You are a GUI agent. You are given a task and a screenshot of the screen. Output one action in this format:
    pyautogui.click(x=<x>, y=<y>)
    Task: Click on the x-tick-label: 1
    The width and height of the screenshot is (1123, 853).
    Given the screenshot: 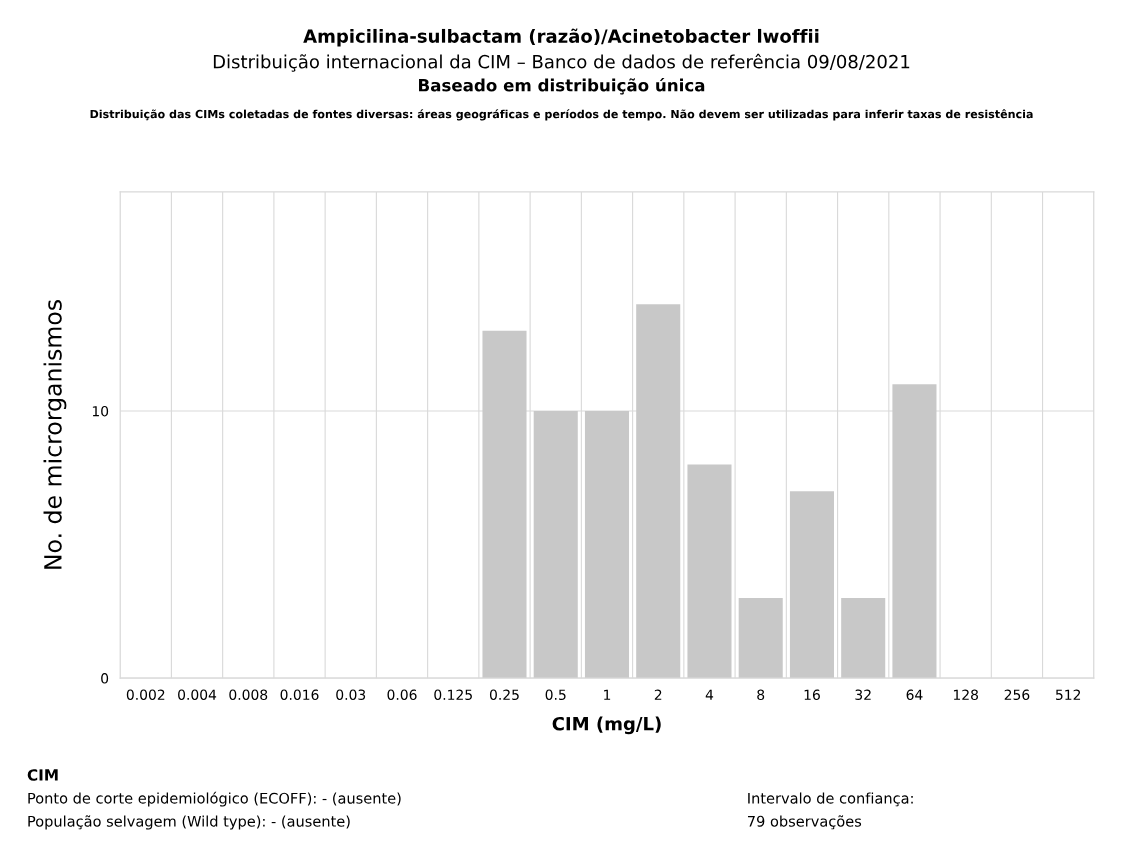 What is the action you would take?
    pyautogui.click(x=607, y=694)
    